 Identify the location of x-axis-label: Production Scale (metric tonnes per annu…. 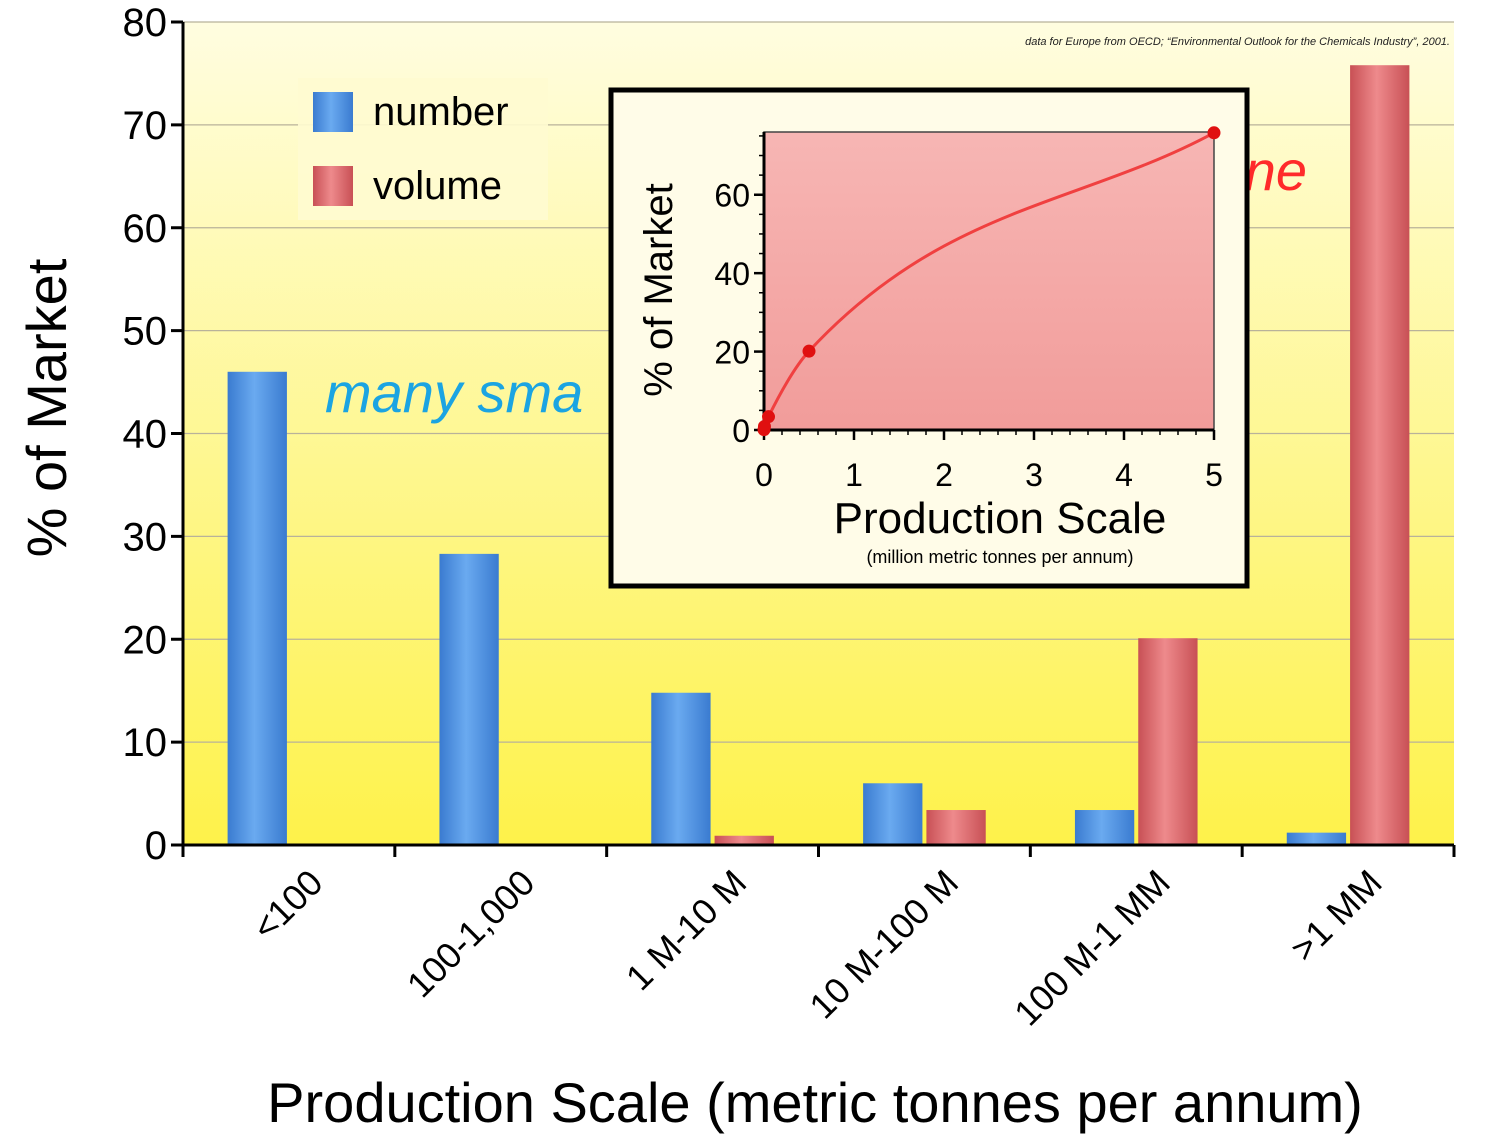
(815, 1102).